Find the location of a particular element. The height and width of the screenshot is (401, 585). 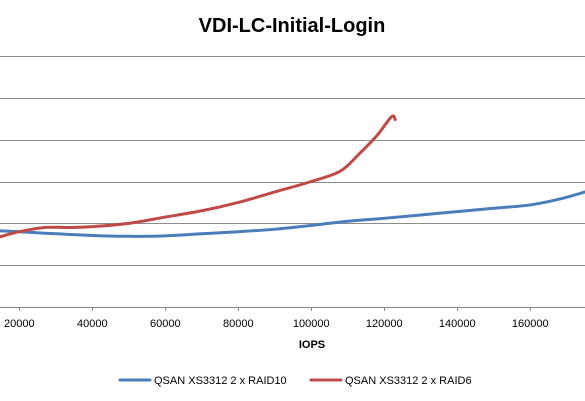

x-tick-label: 140000 is located at coordinates (457, 324).